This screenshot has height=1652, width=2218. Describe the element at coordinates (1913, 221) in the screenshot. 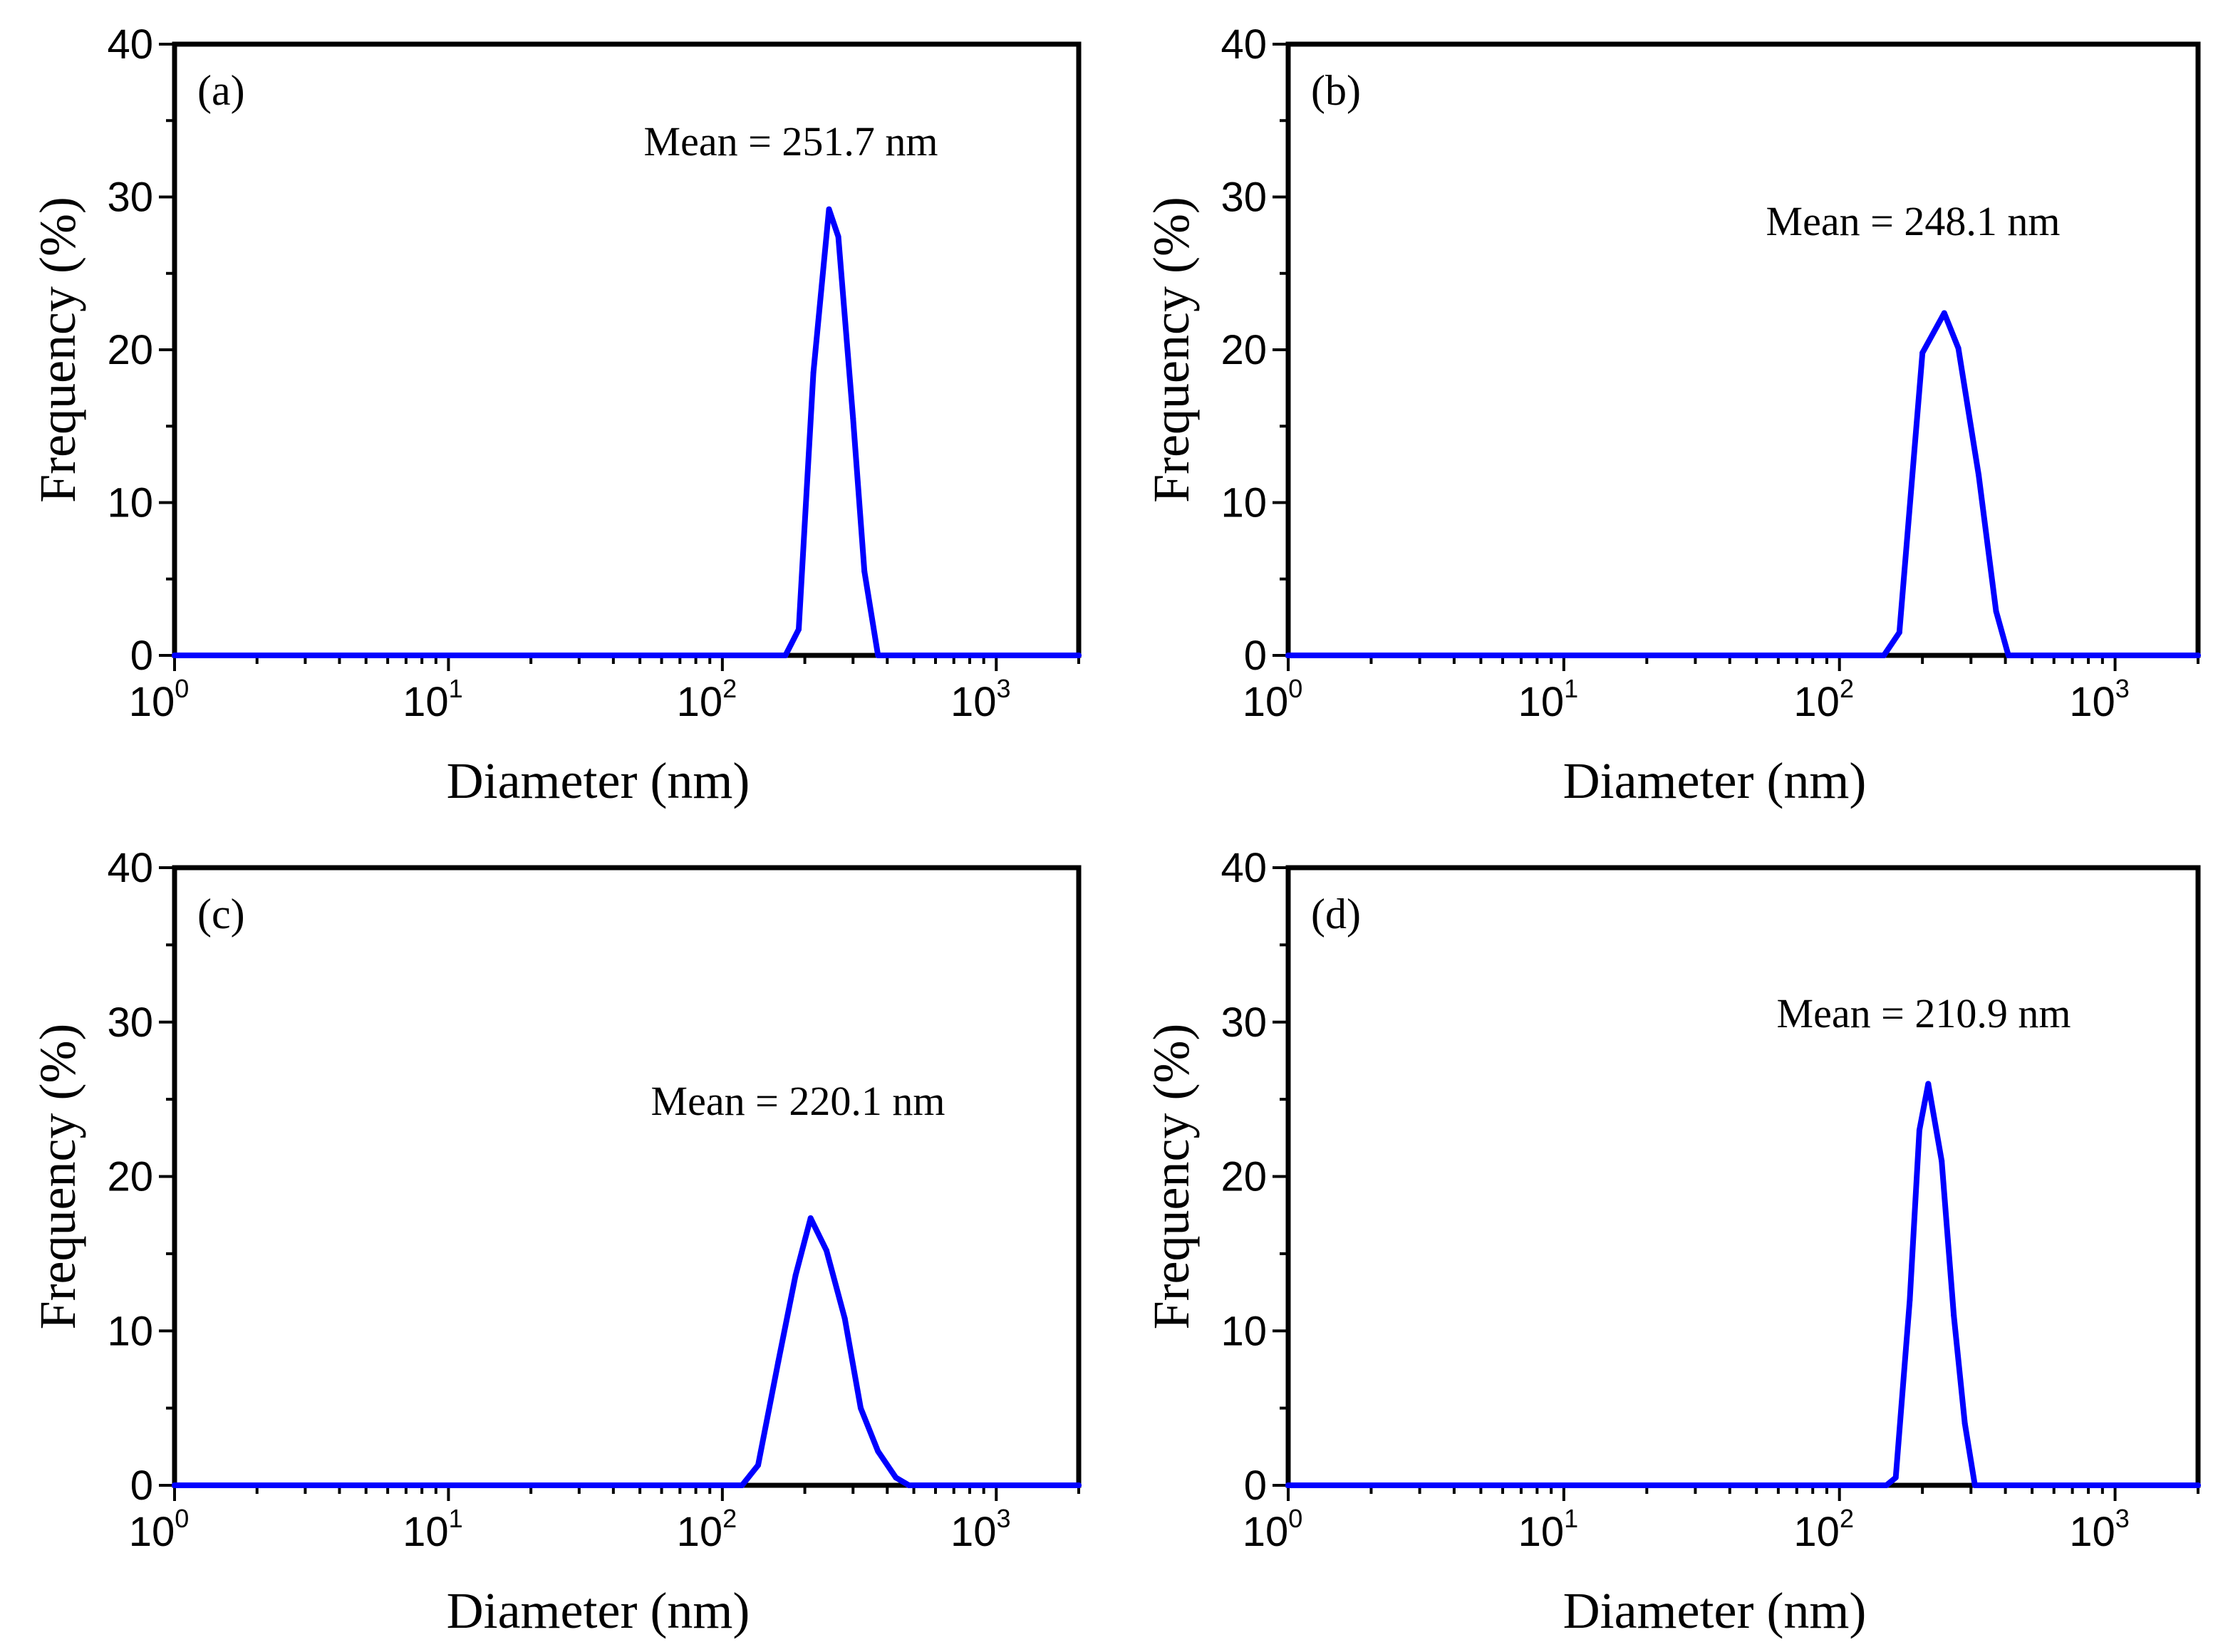

I see `mean-annotation: Mean = 248.1 nm` at that location.